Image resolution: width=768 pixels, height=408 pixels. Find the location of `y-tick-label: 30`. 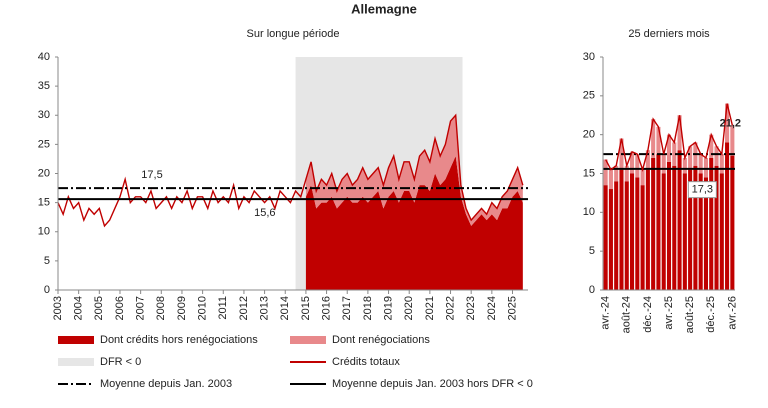

y-tick-label: 30 is located at coordinates (44, 115).